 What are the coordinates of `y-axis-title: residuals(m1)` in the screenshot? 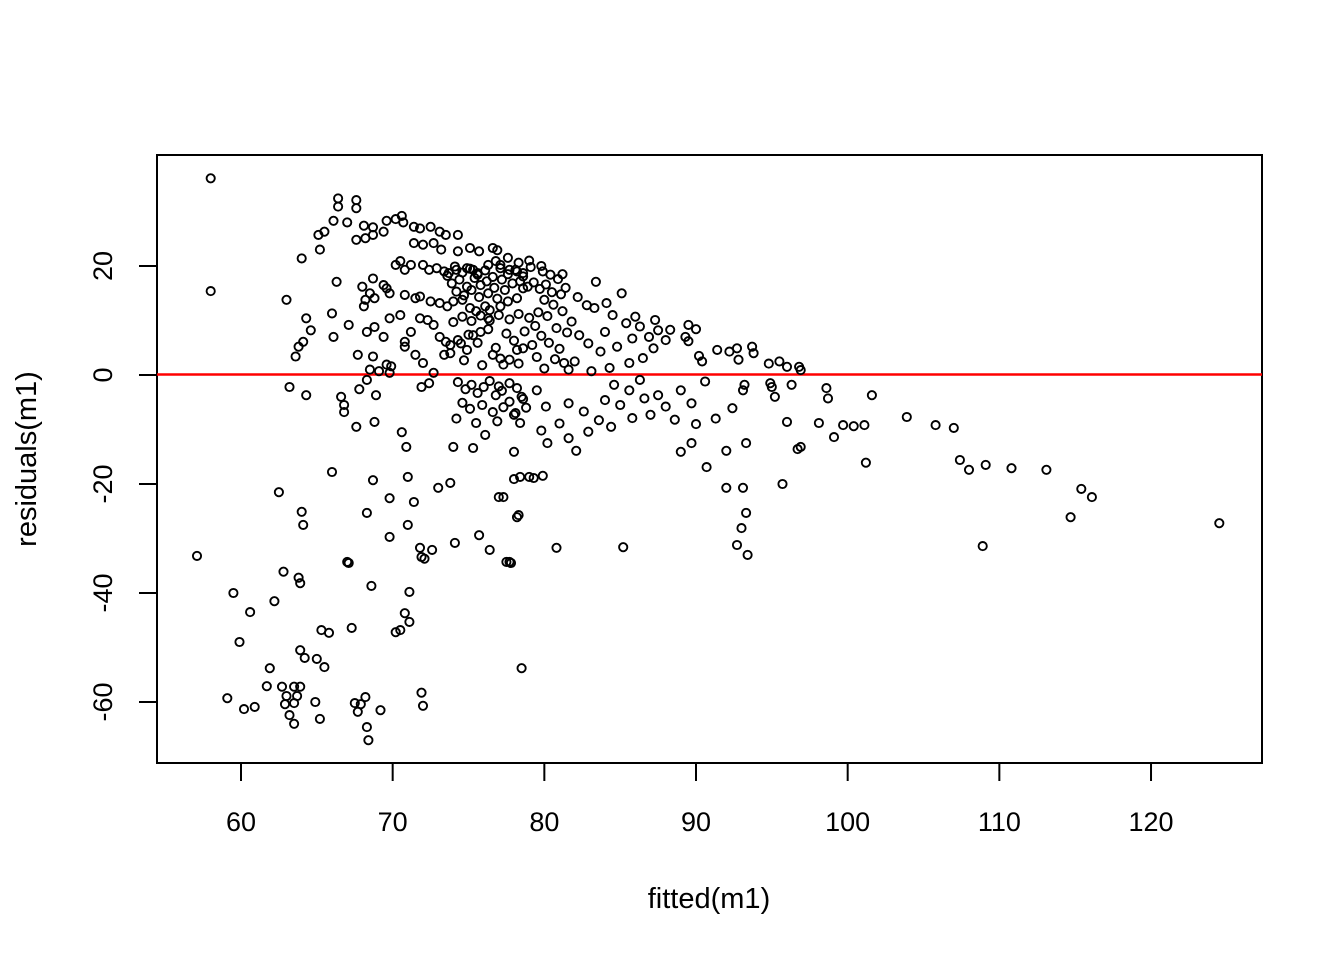 It's located at (27, 459).